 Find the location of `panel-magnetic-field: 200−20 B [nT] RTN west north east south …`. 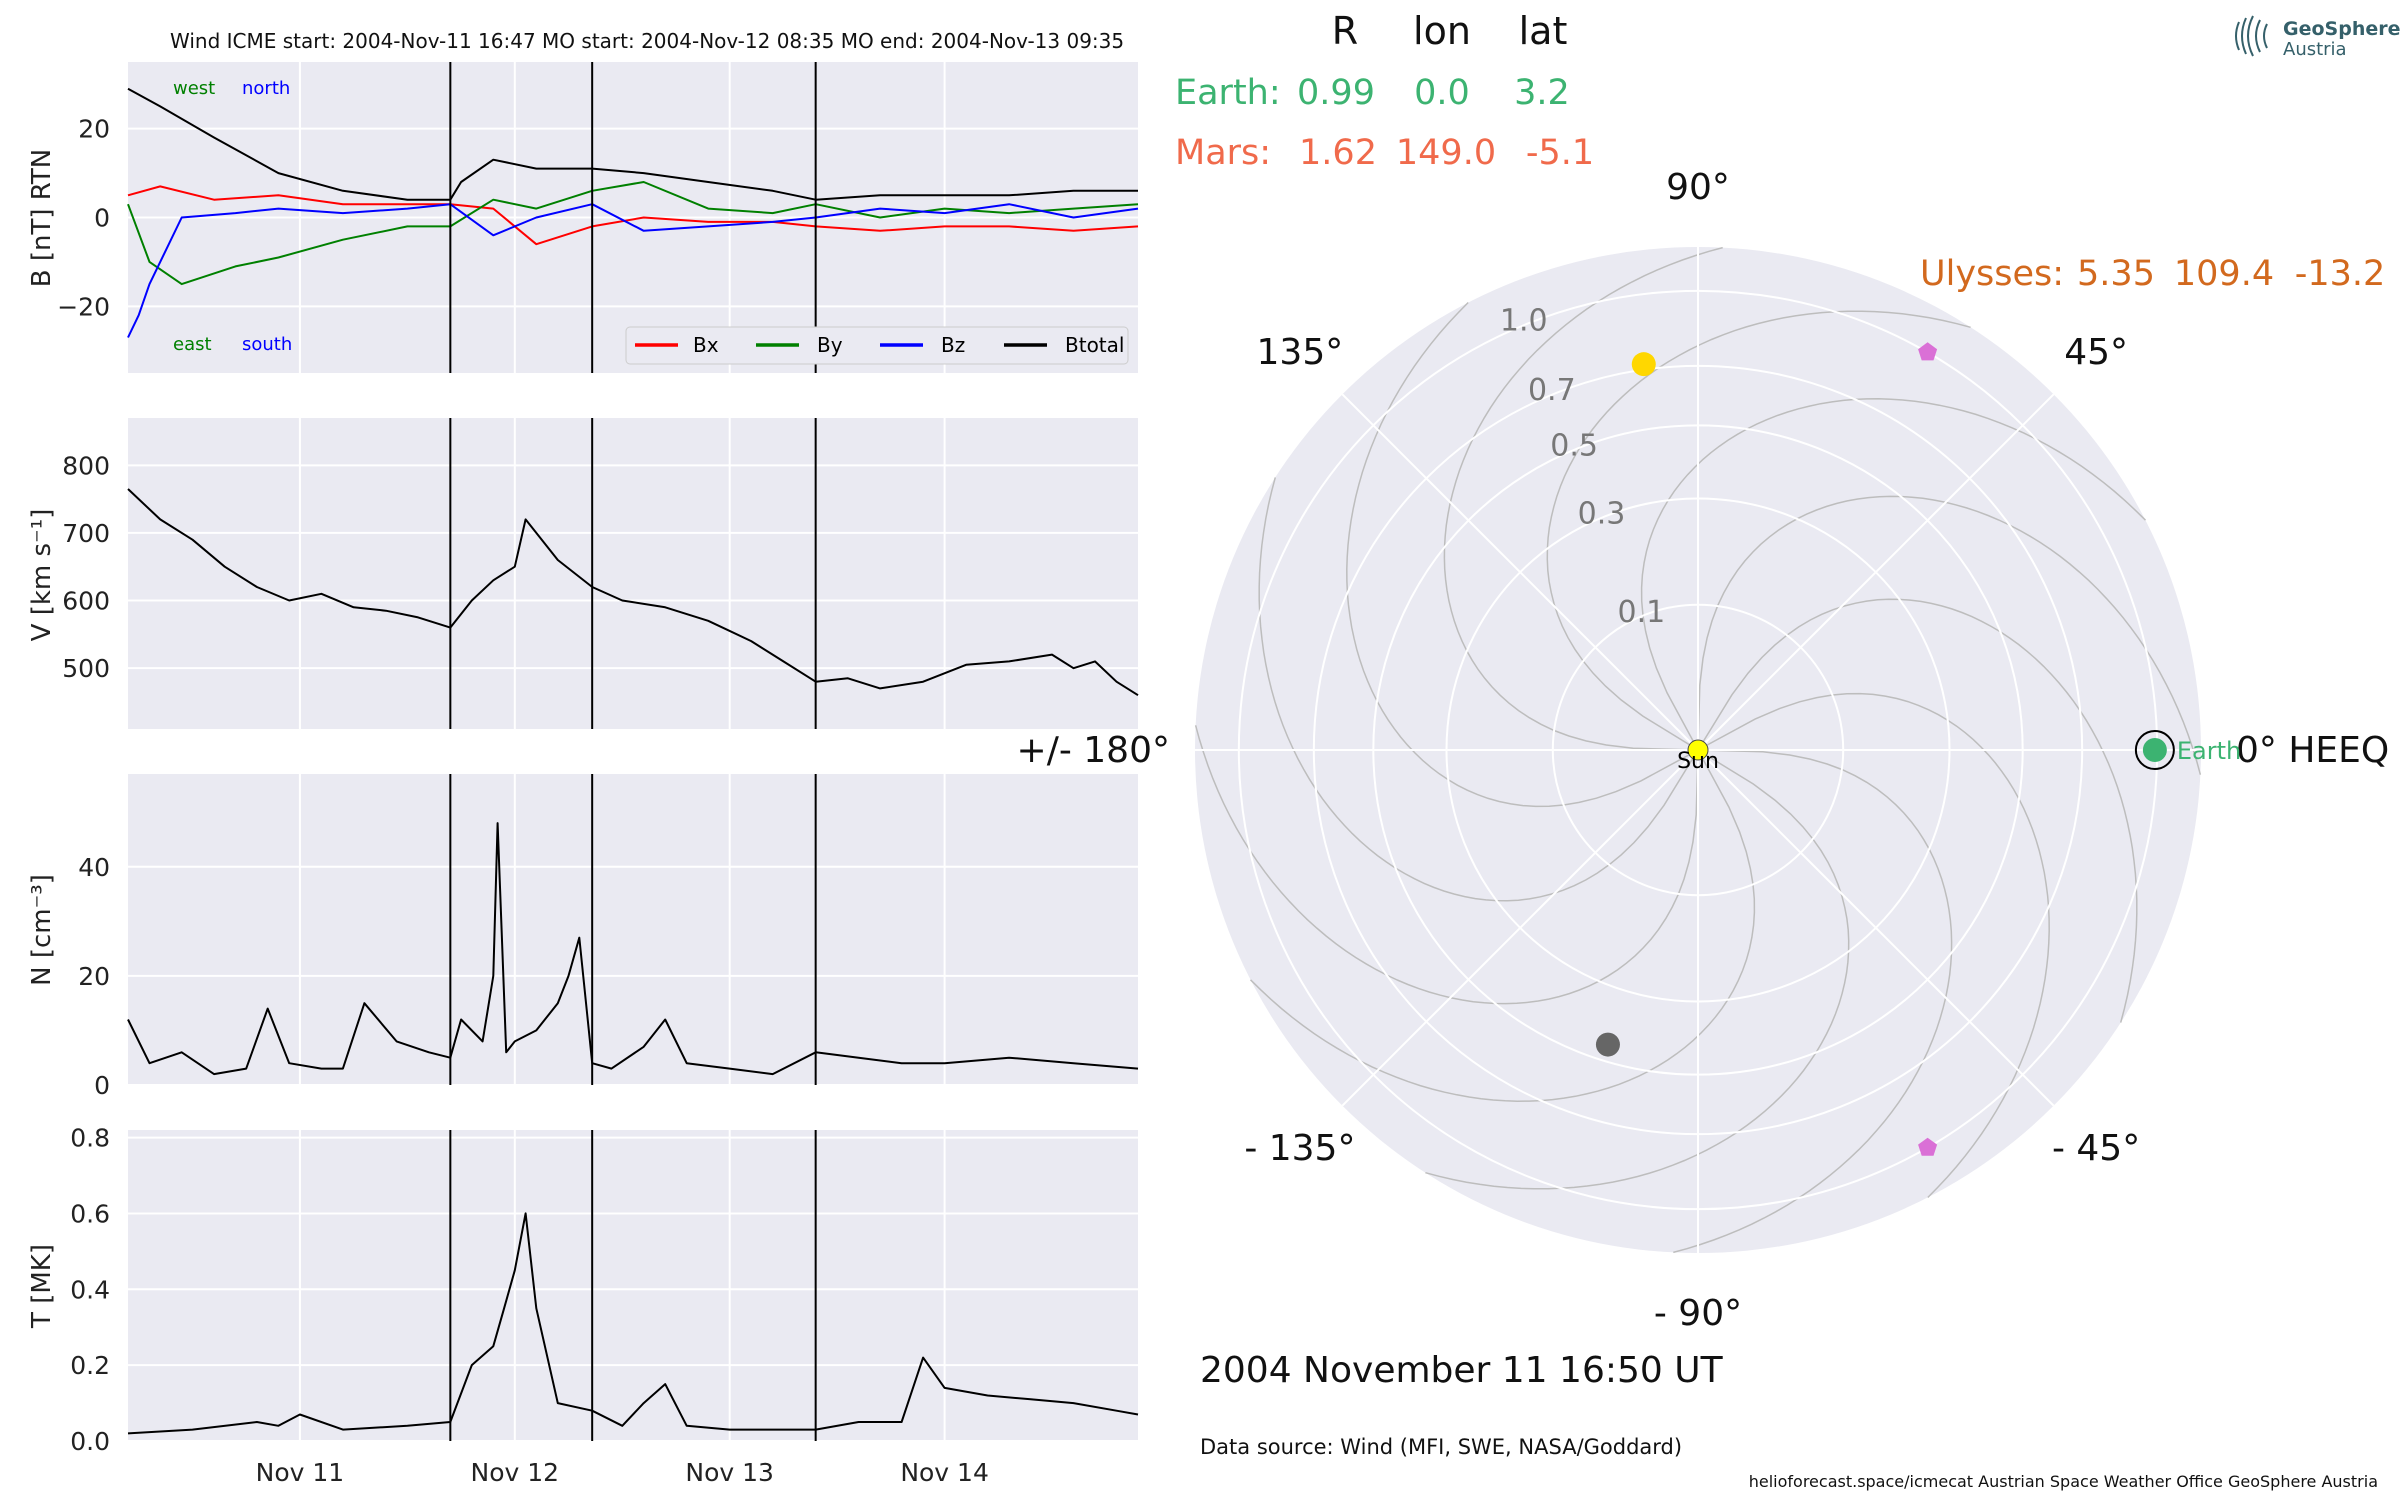

panel-magnetic-field: 200−20 B [nT] RTN west north east south … is located at coordinates (583, 217).